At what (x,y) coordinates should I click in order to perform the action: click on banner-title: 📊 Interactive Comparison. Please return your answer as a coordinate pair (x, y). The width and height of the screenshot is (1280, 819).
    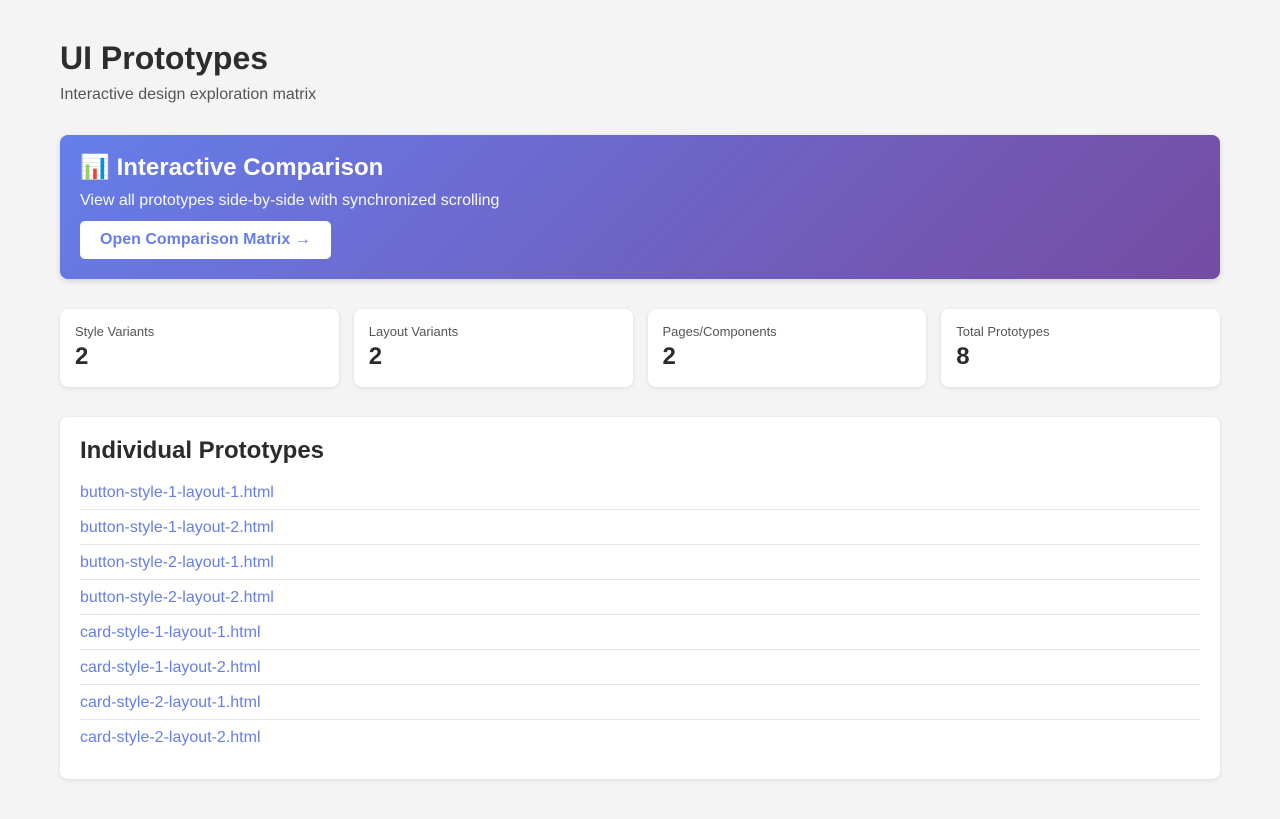
    Looking at the image, I should click on (640, 168).